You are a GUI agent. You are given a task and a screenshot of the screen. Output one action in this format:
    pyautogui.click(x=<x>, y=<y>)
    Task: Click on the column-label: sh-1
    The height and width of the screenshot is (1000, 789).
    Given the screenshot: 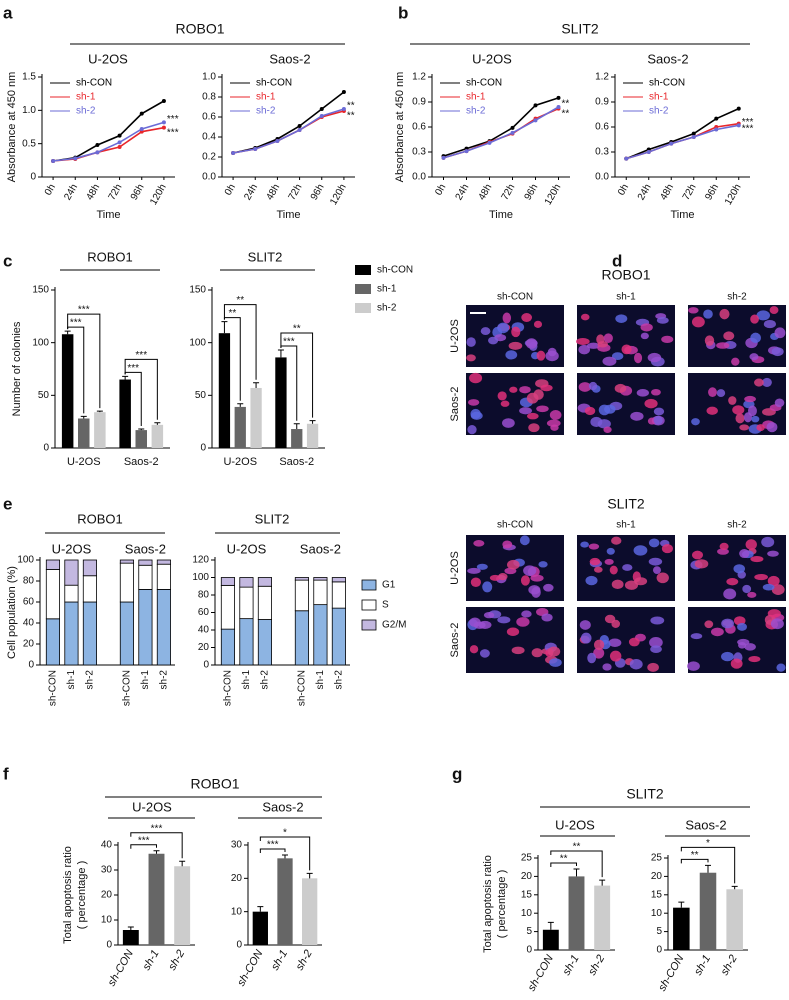 What is the action you would take?
    pyautogui.click(x=626, y=525)
    